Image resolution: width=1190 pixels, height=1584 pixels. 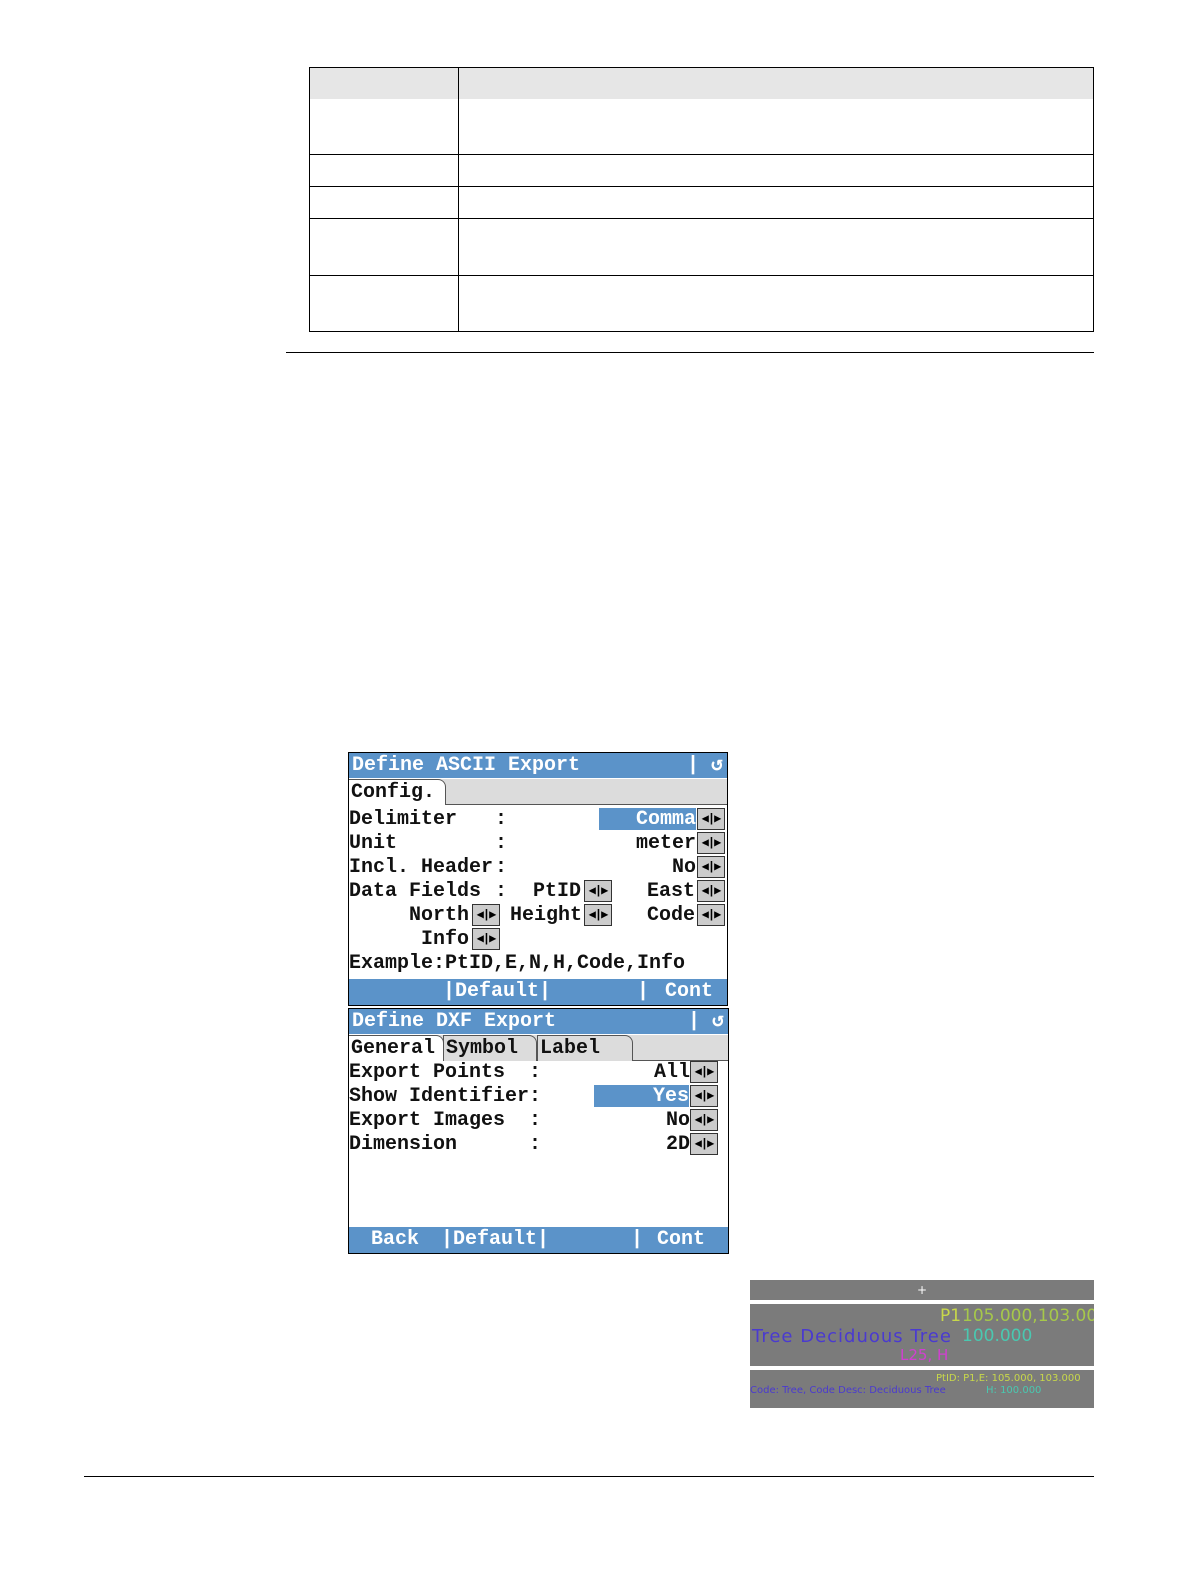 What do you see at coordinates (671, 915) in the screenshot?
I see `field-code: Code` at bounding box center [671, 915].